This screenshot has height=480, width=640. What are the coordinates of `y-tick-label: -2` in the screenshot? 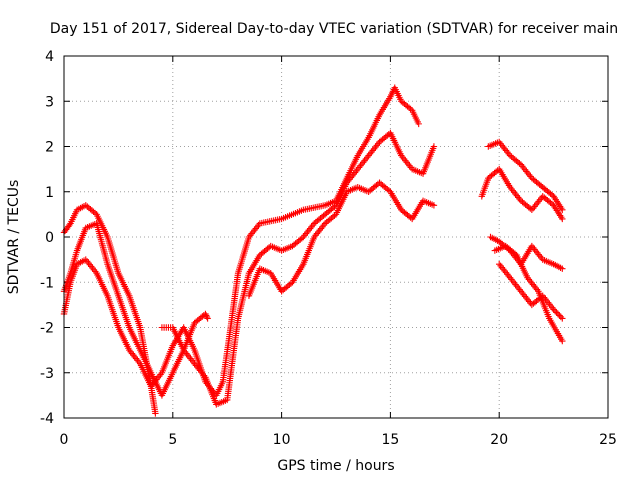 It's located at (47, 329).